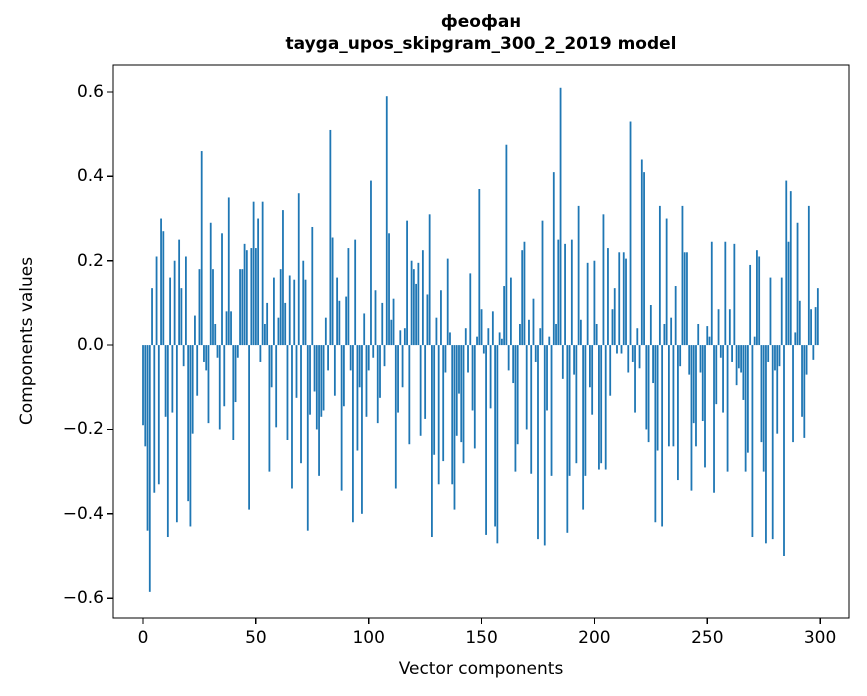  Describe the element at coordinates (90, 260) in the screenshot. I see `y-tick-label-2: 0.2` at that location.